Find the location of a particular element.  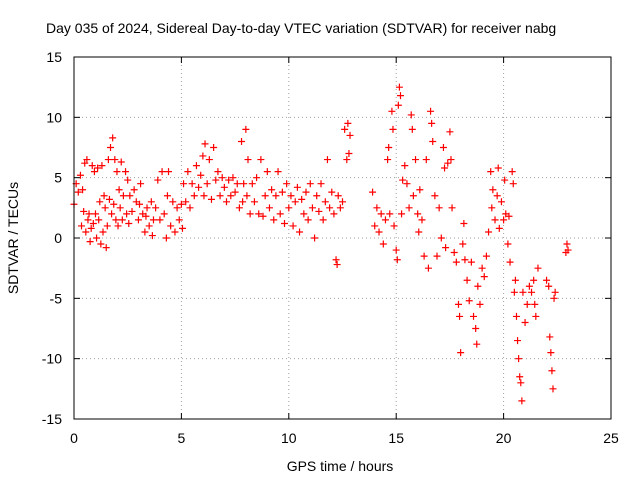

y-tick-label: -15 is located at coordinates (52, 419).